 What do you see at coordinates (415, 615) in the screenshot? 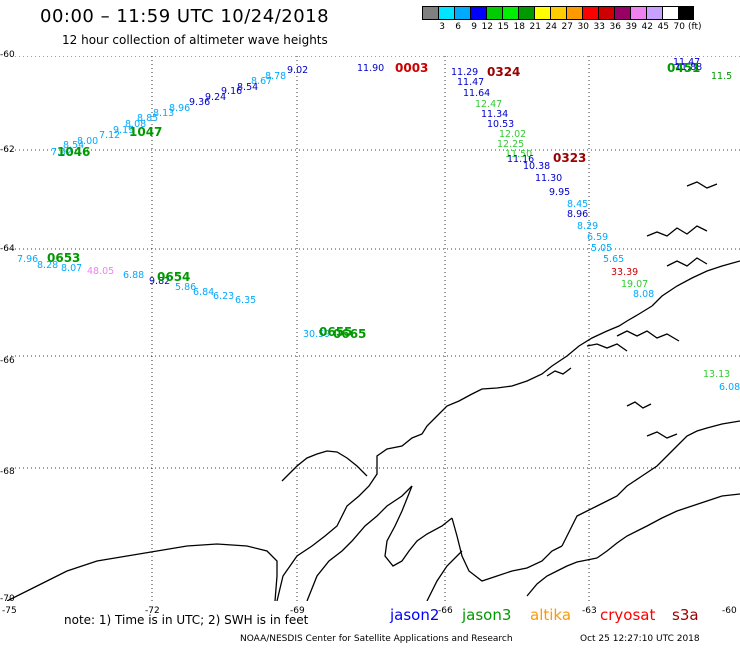
I see `satellite-jason2: jason2` at bounding box center [415, 615].